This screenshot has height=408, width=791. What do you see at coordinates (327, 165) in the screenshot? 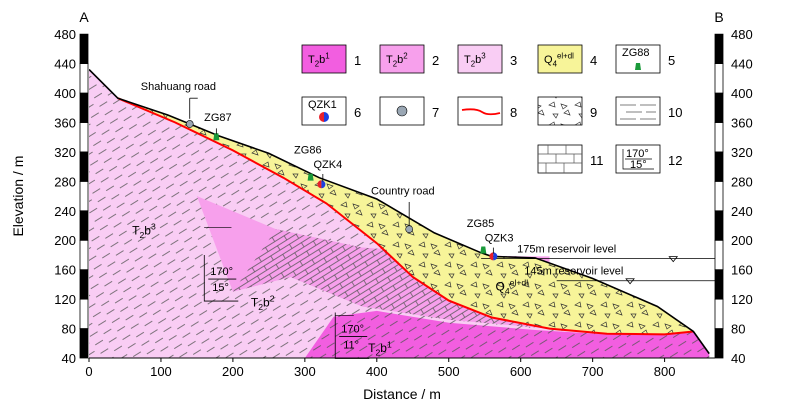
I see `qzk4-label: QZK4` at bounding box center [327, 165].